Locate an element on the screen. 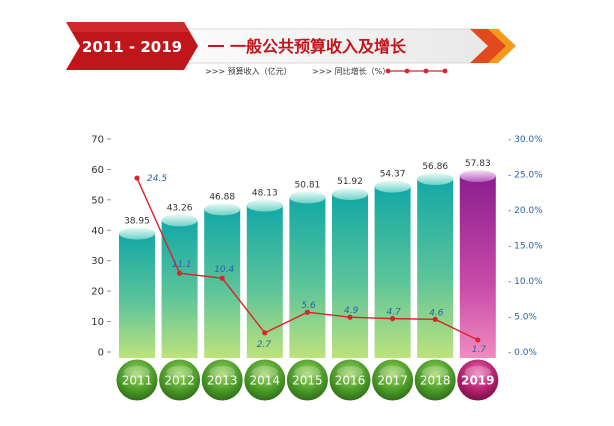  year-label-2013: 2013 is located at coordinates (222, 381).